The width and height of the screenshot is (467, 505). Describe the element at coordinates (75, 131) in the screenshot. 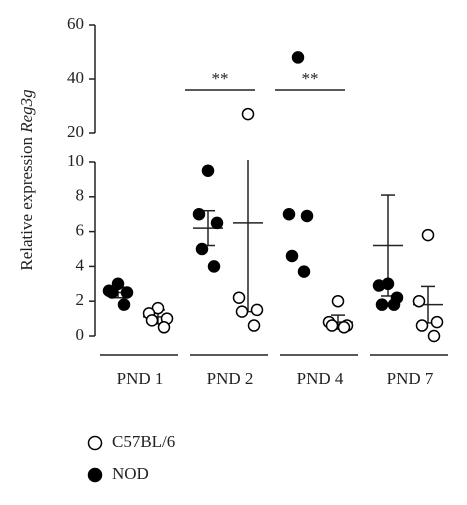

I see `y-tick-label: 20` at that location.